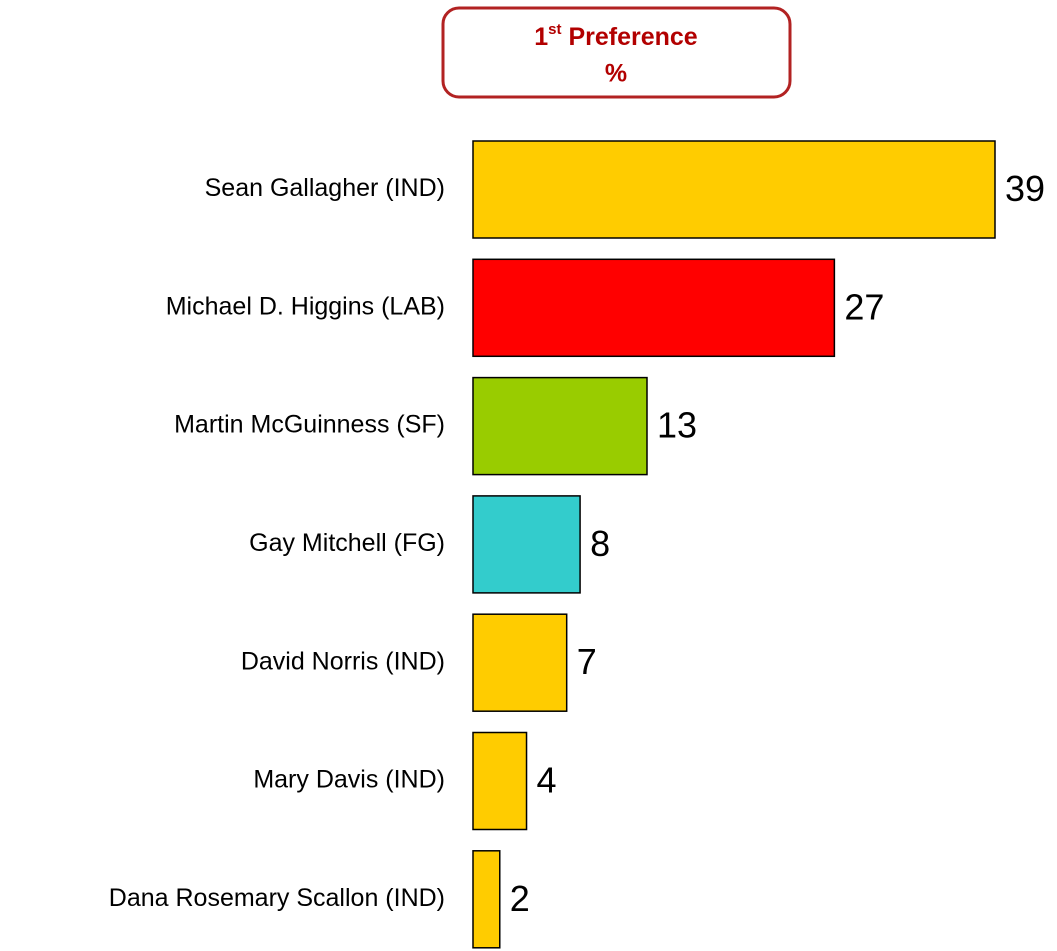 This screenshot has height=951, width=1057. I want to click on category-label: Sean Gallagher (IND), so click(325, 188).